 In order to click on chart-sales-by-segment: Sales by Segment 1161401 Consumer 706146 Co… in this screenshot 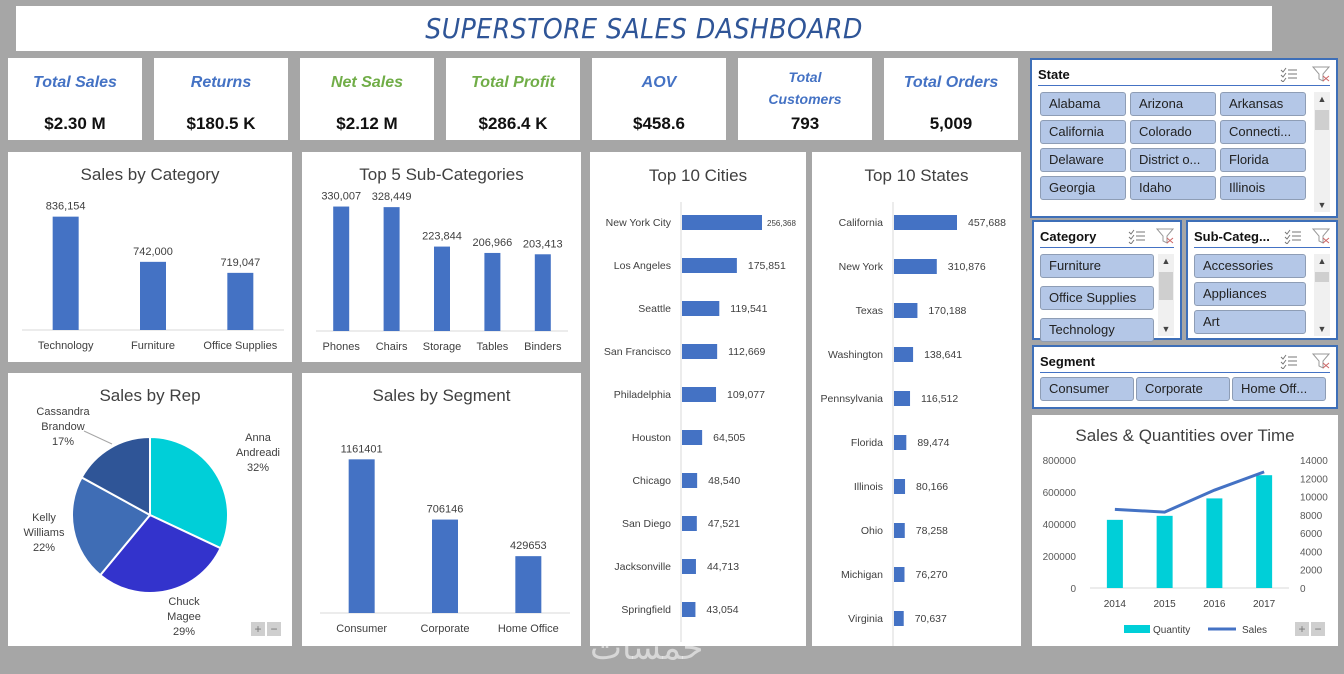, I will do `click(441, 509)`.